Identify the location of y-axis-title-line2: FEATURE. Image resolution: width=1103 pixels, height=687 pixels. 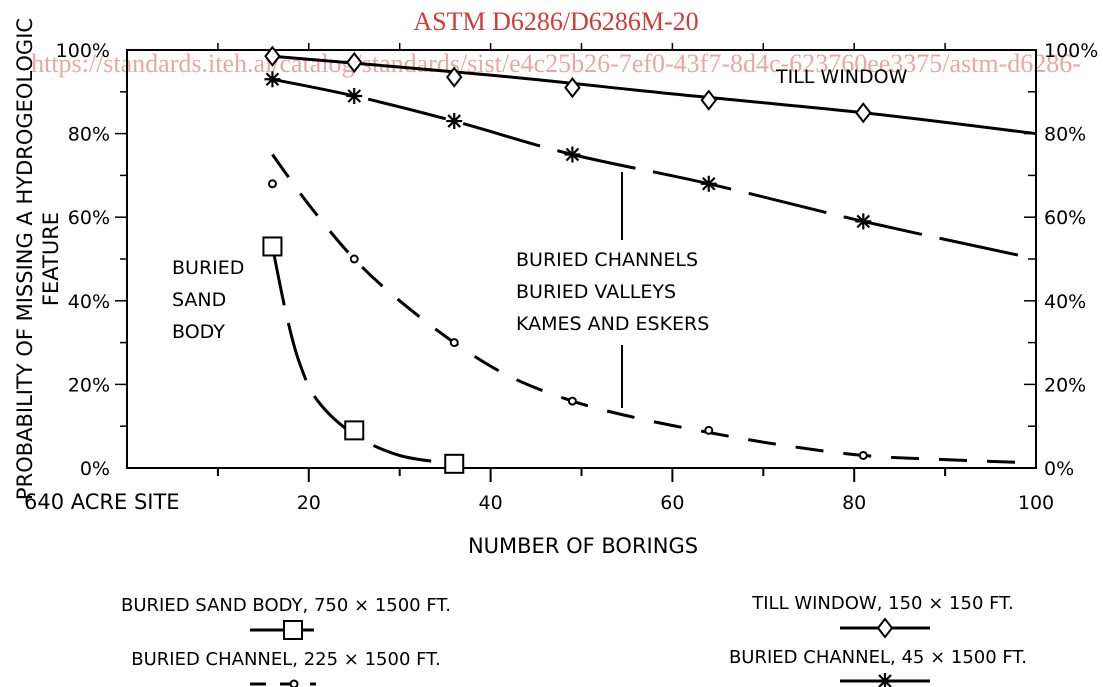
(51, 259).